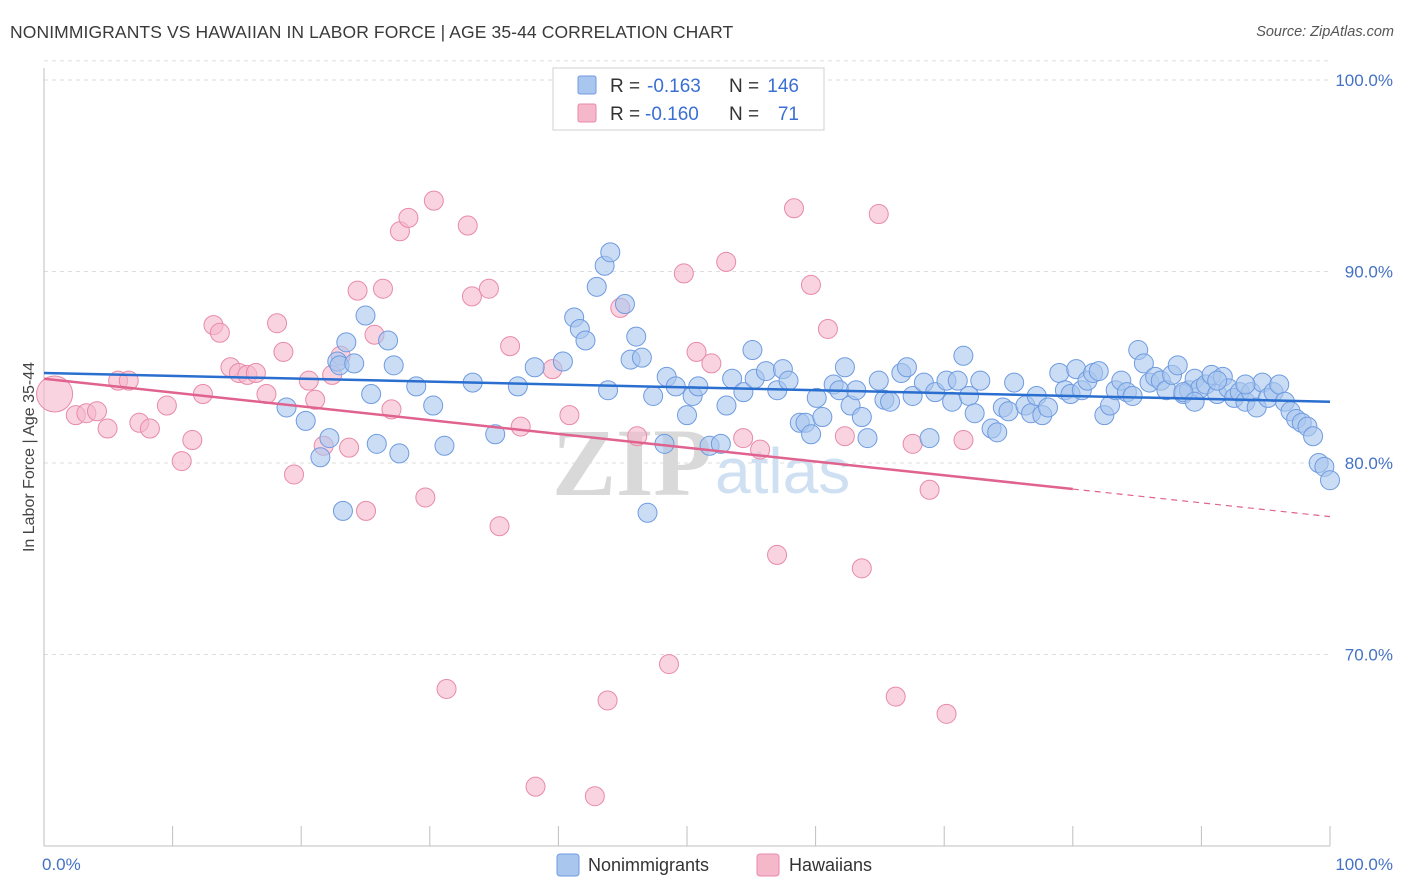 The width and height of the screenshot is (1406, 892). Describe the element at coordinates (782, 471) in the screenshot. I see `watermark-atlas: atlas` at that location.